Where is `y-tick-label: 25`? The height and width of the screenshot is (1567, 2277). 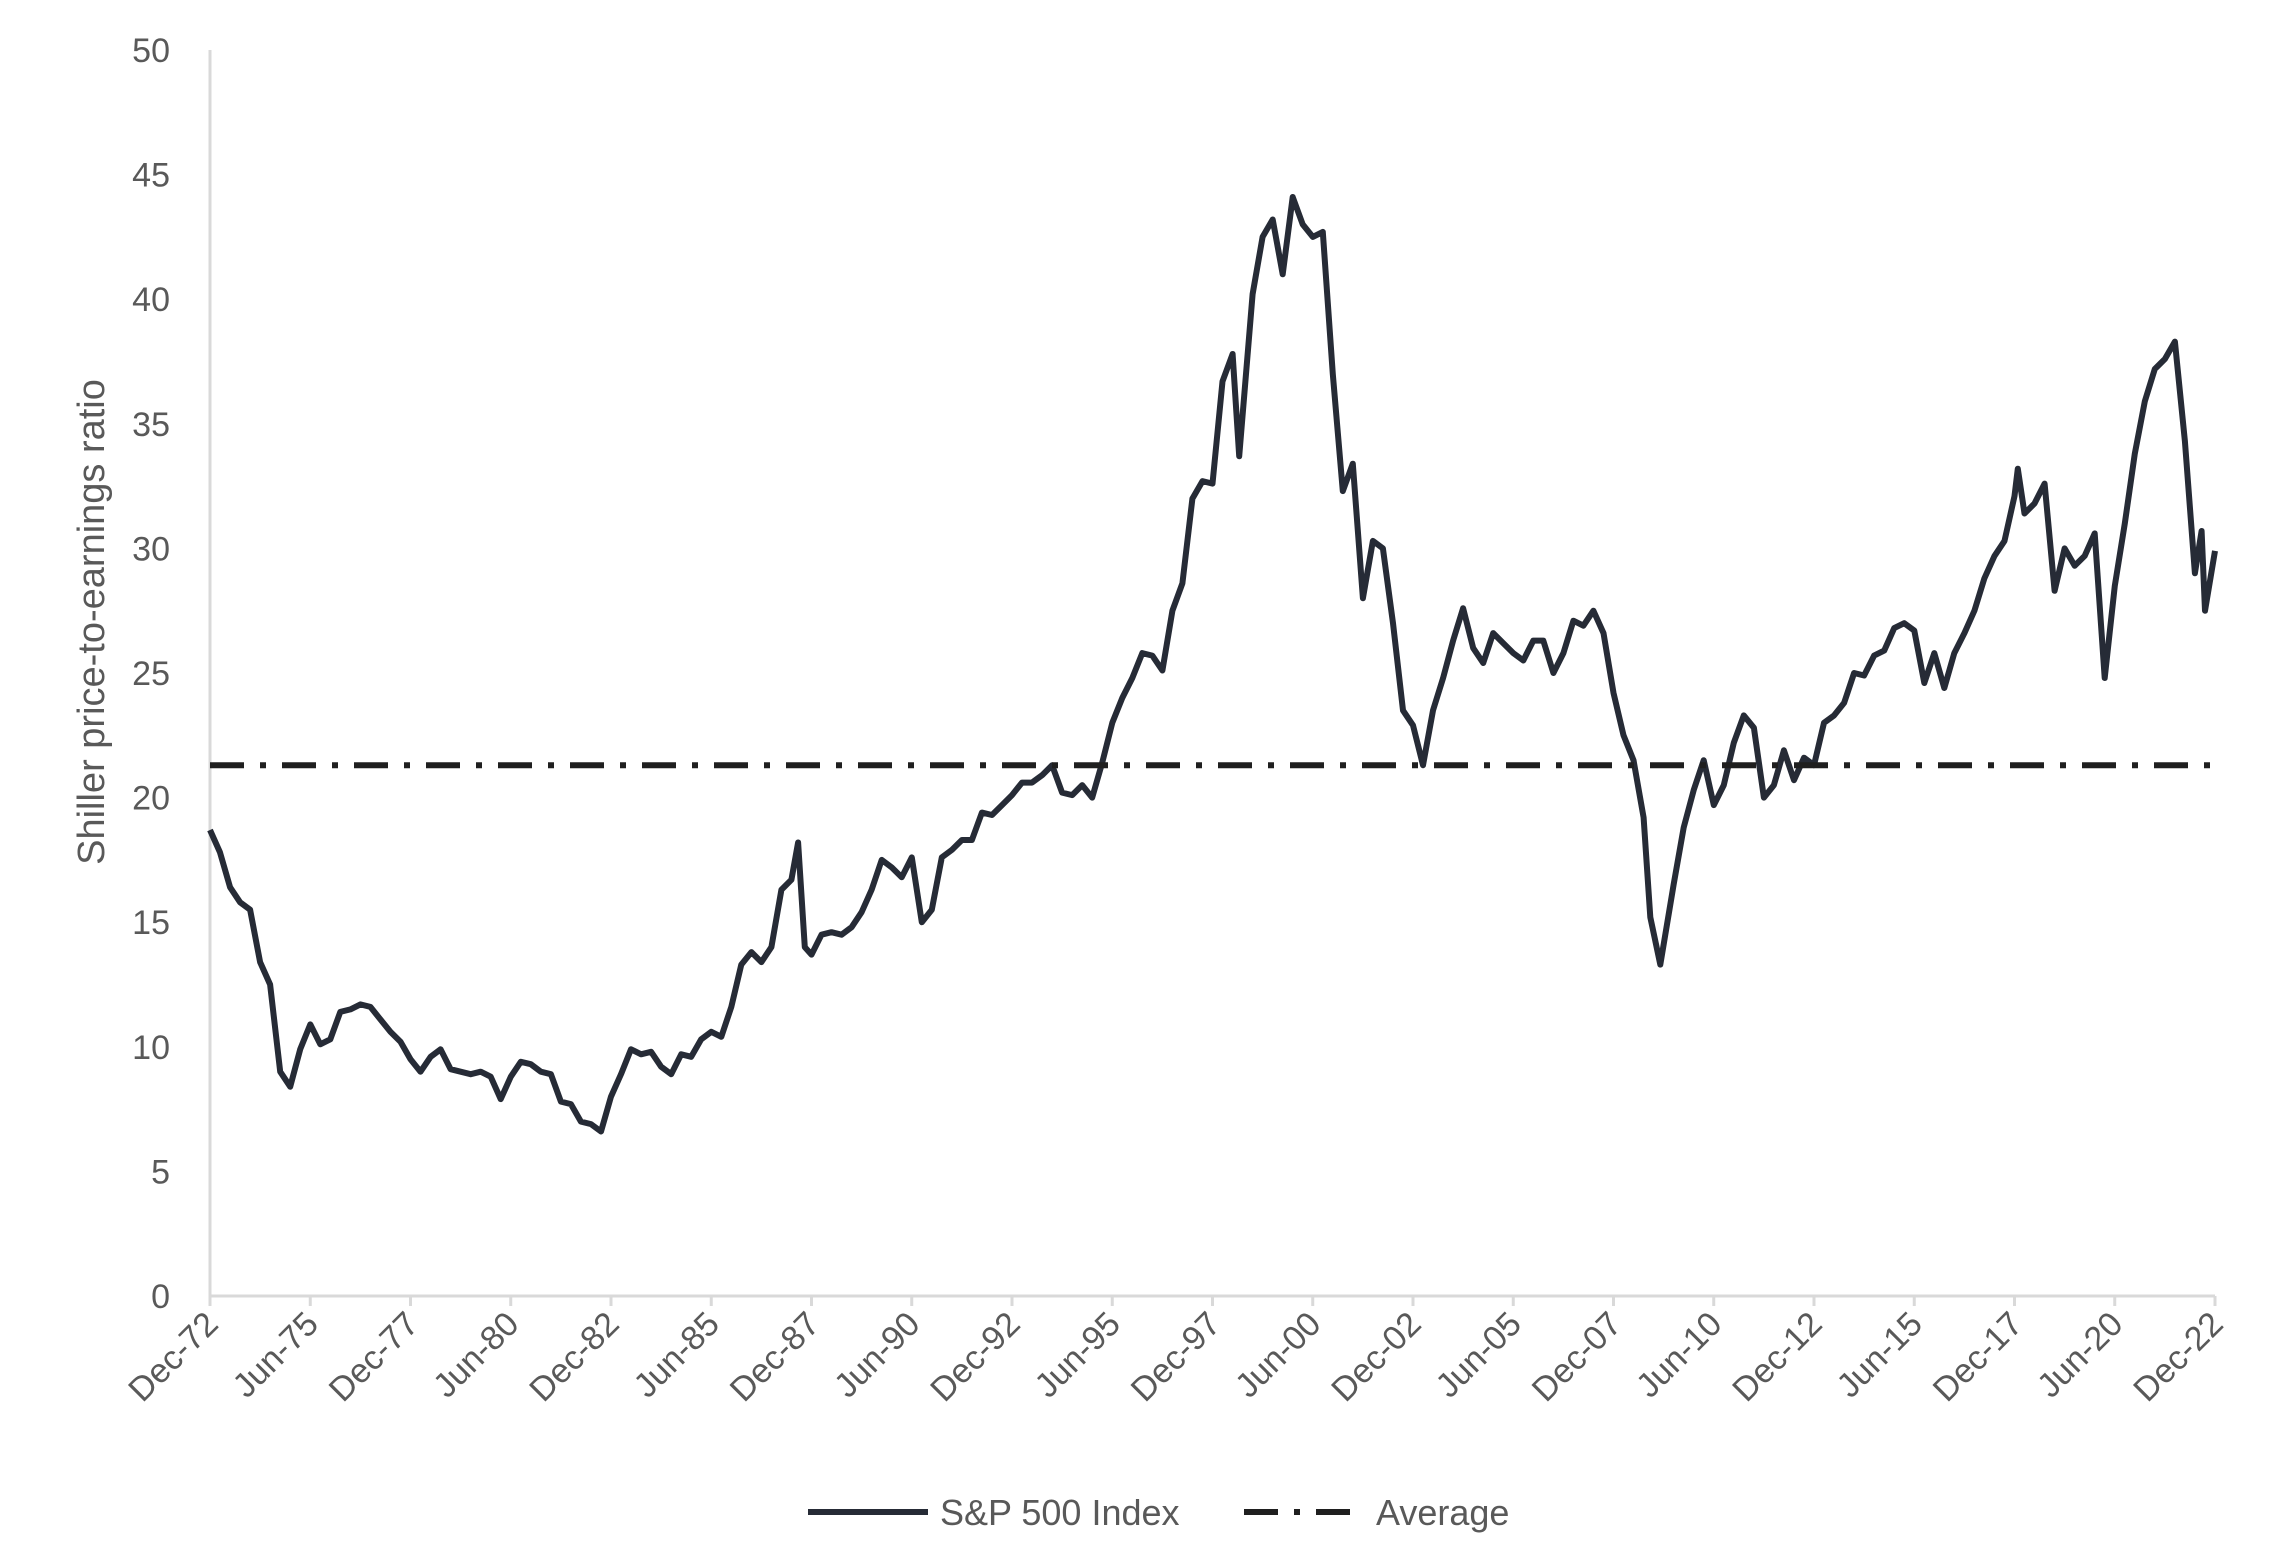 y-tick-label: 25 is located at coordinates (151, 674).